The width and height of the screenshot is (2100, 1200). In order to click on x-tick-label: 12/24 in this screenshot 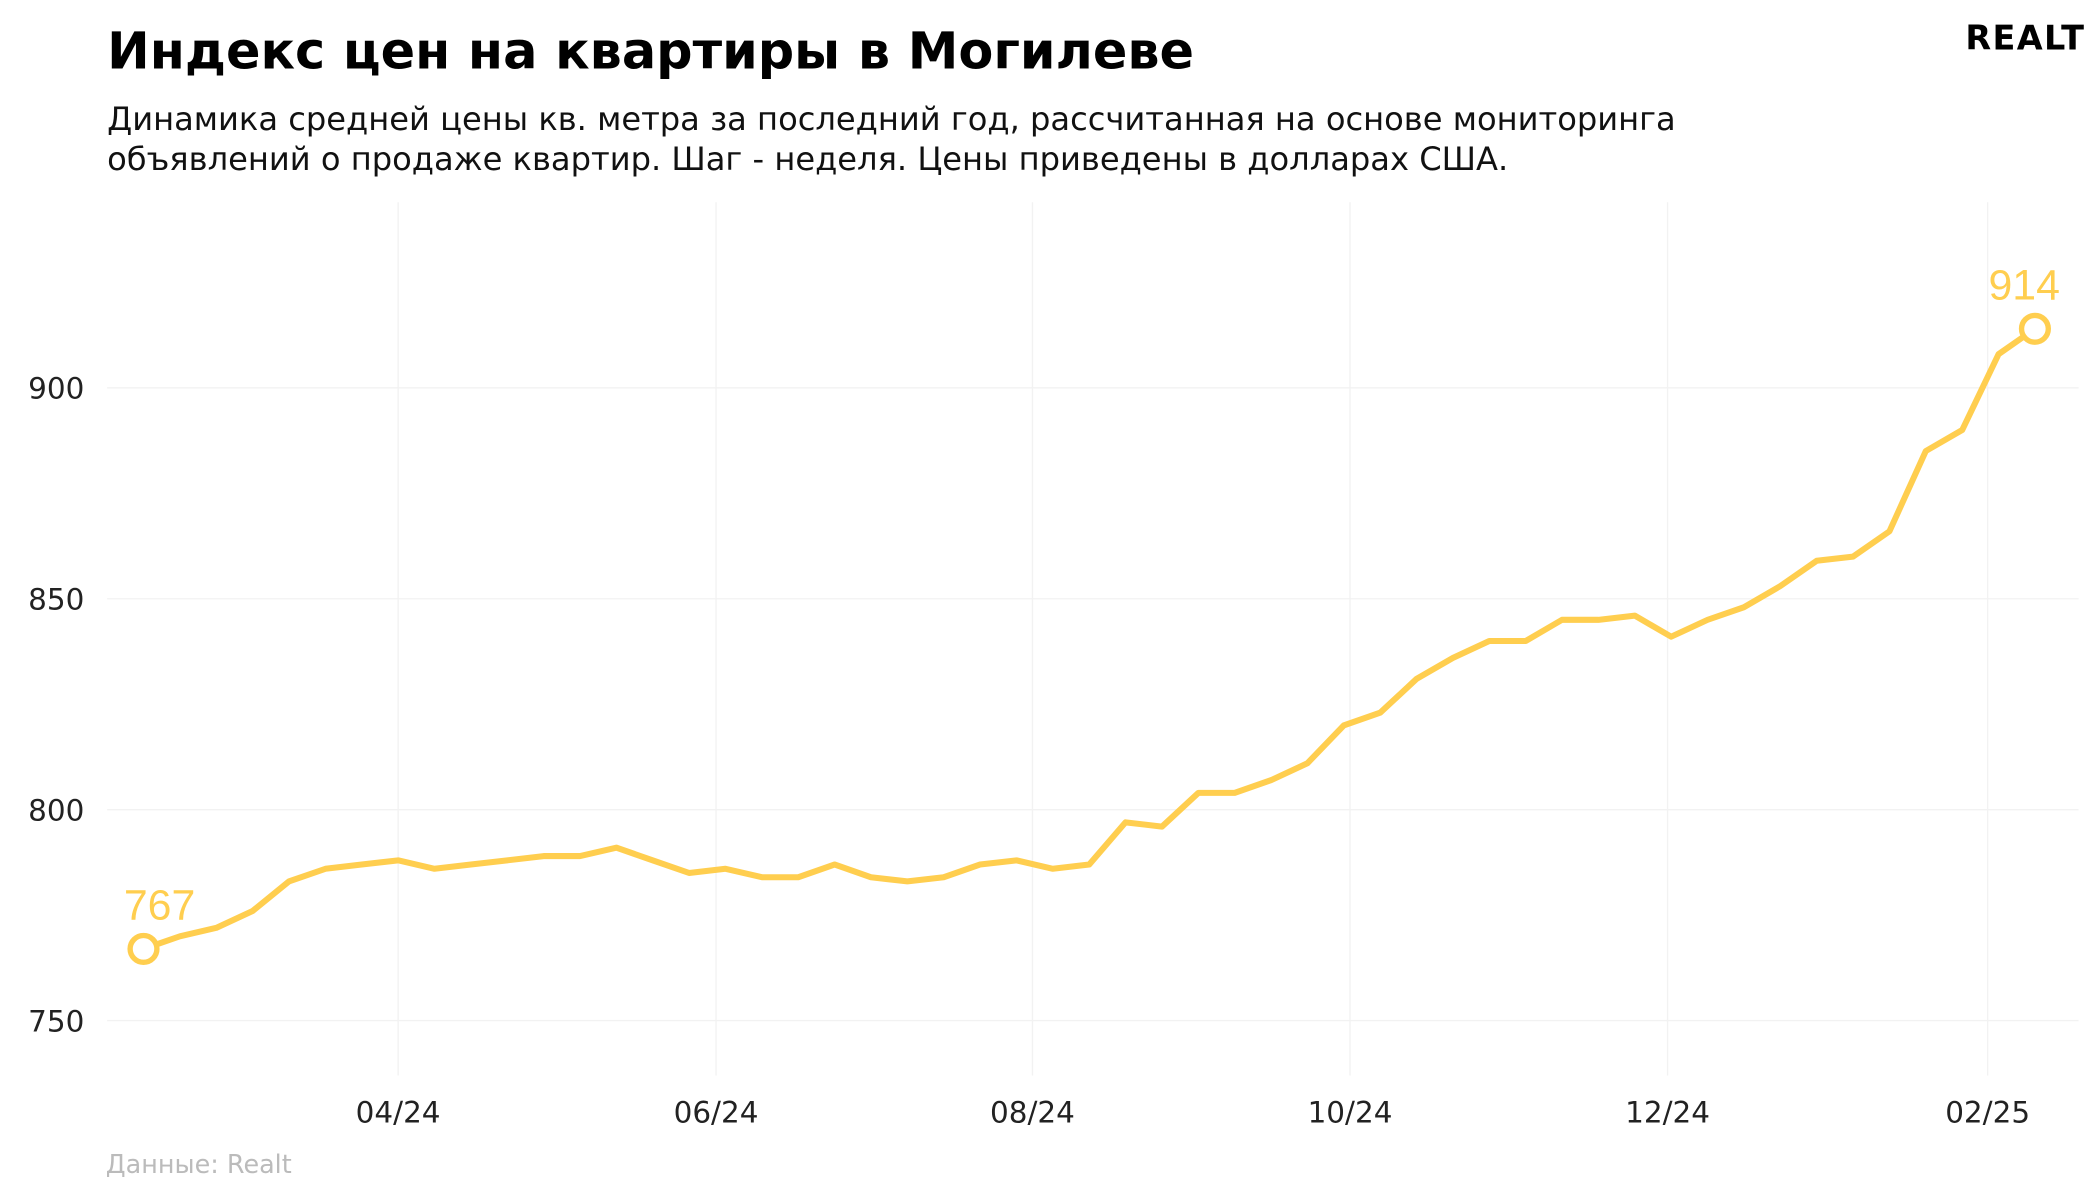, I will do `click(1667, 1112)`.